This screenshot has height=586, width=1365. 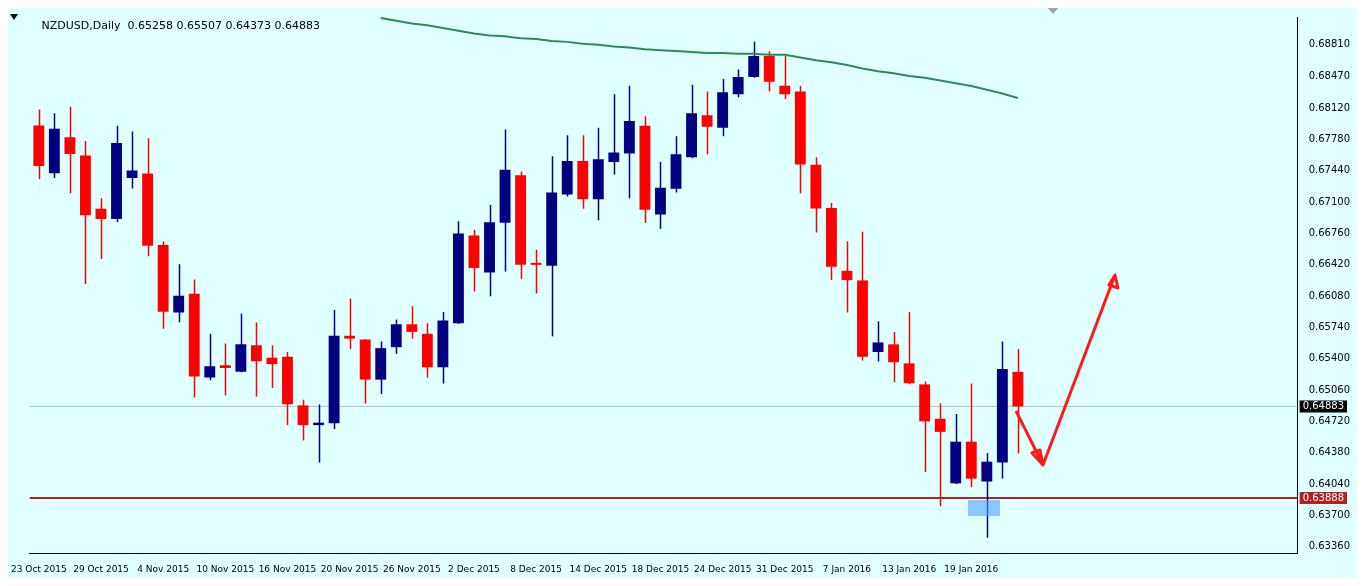 What do you see at coordinates (1323, 406) in the screenshot?
I see `ref-line-label: 0.64883` at bounding box center [1323, 406].